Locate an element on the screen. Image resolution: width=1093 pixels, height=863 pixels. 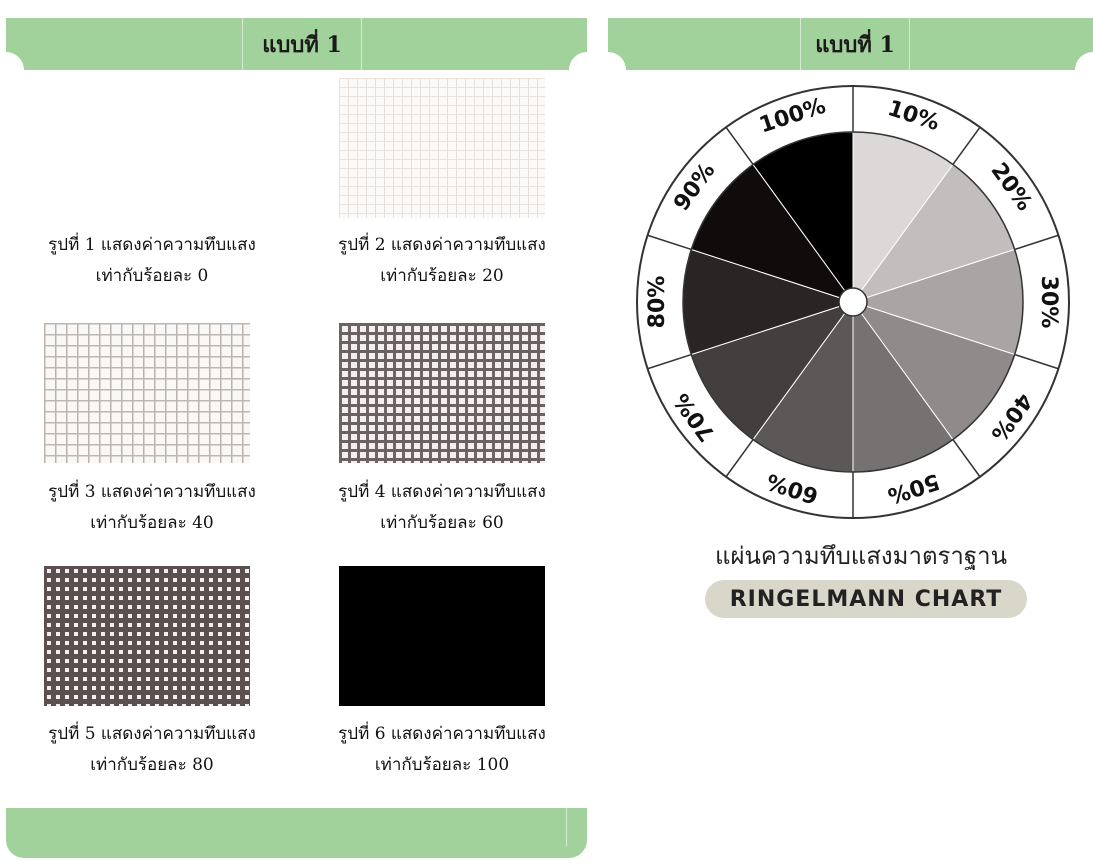
left-footer-divider is located at coordinates (566, 827).